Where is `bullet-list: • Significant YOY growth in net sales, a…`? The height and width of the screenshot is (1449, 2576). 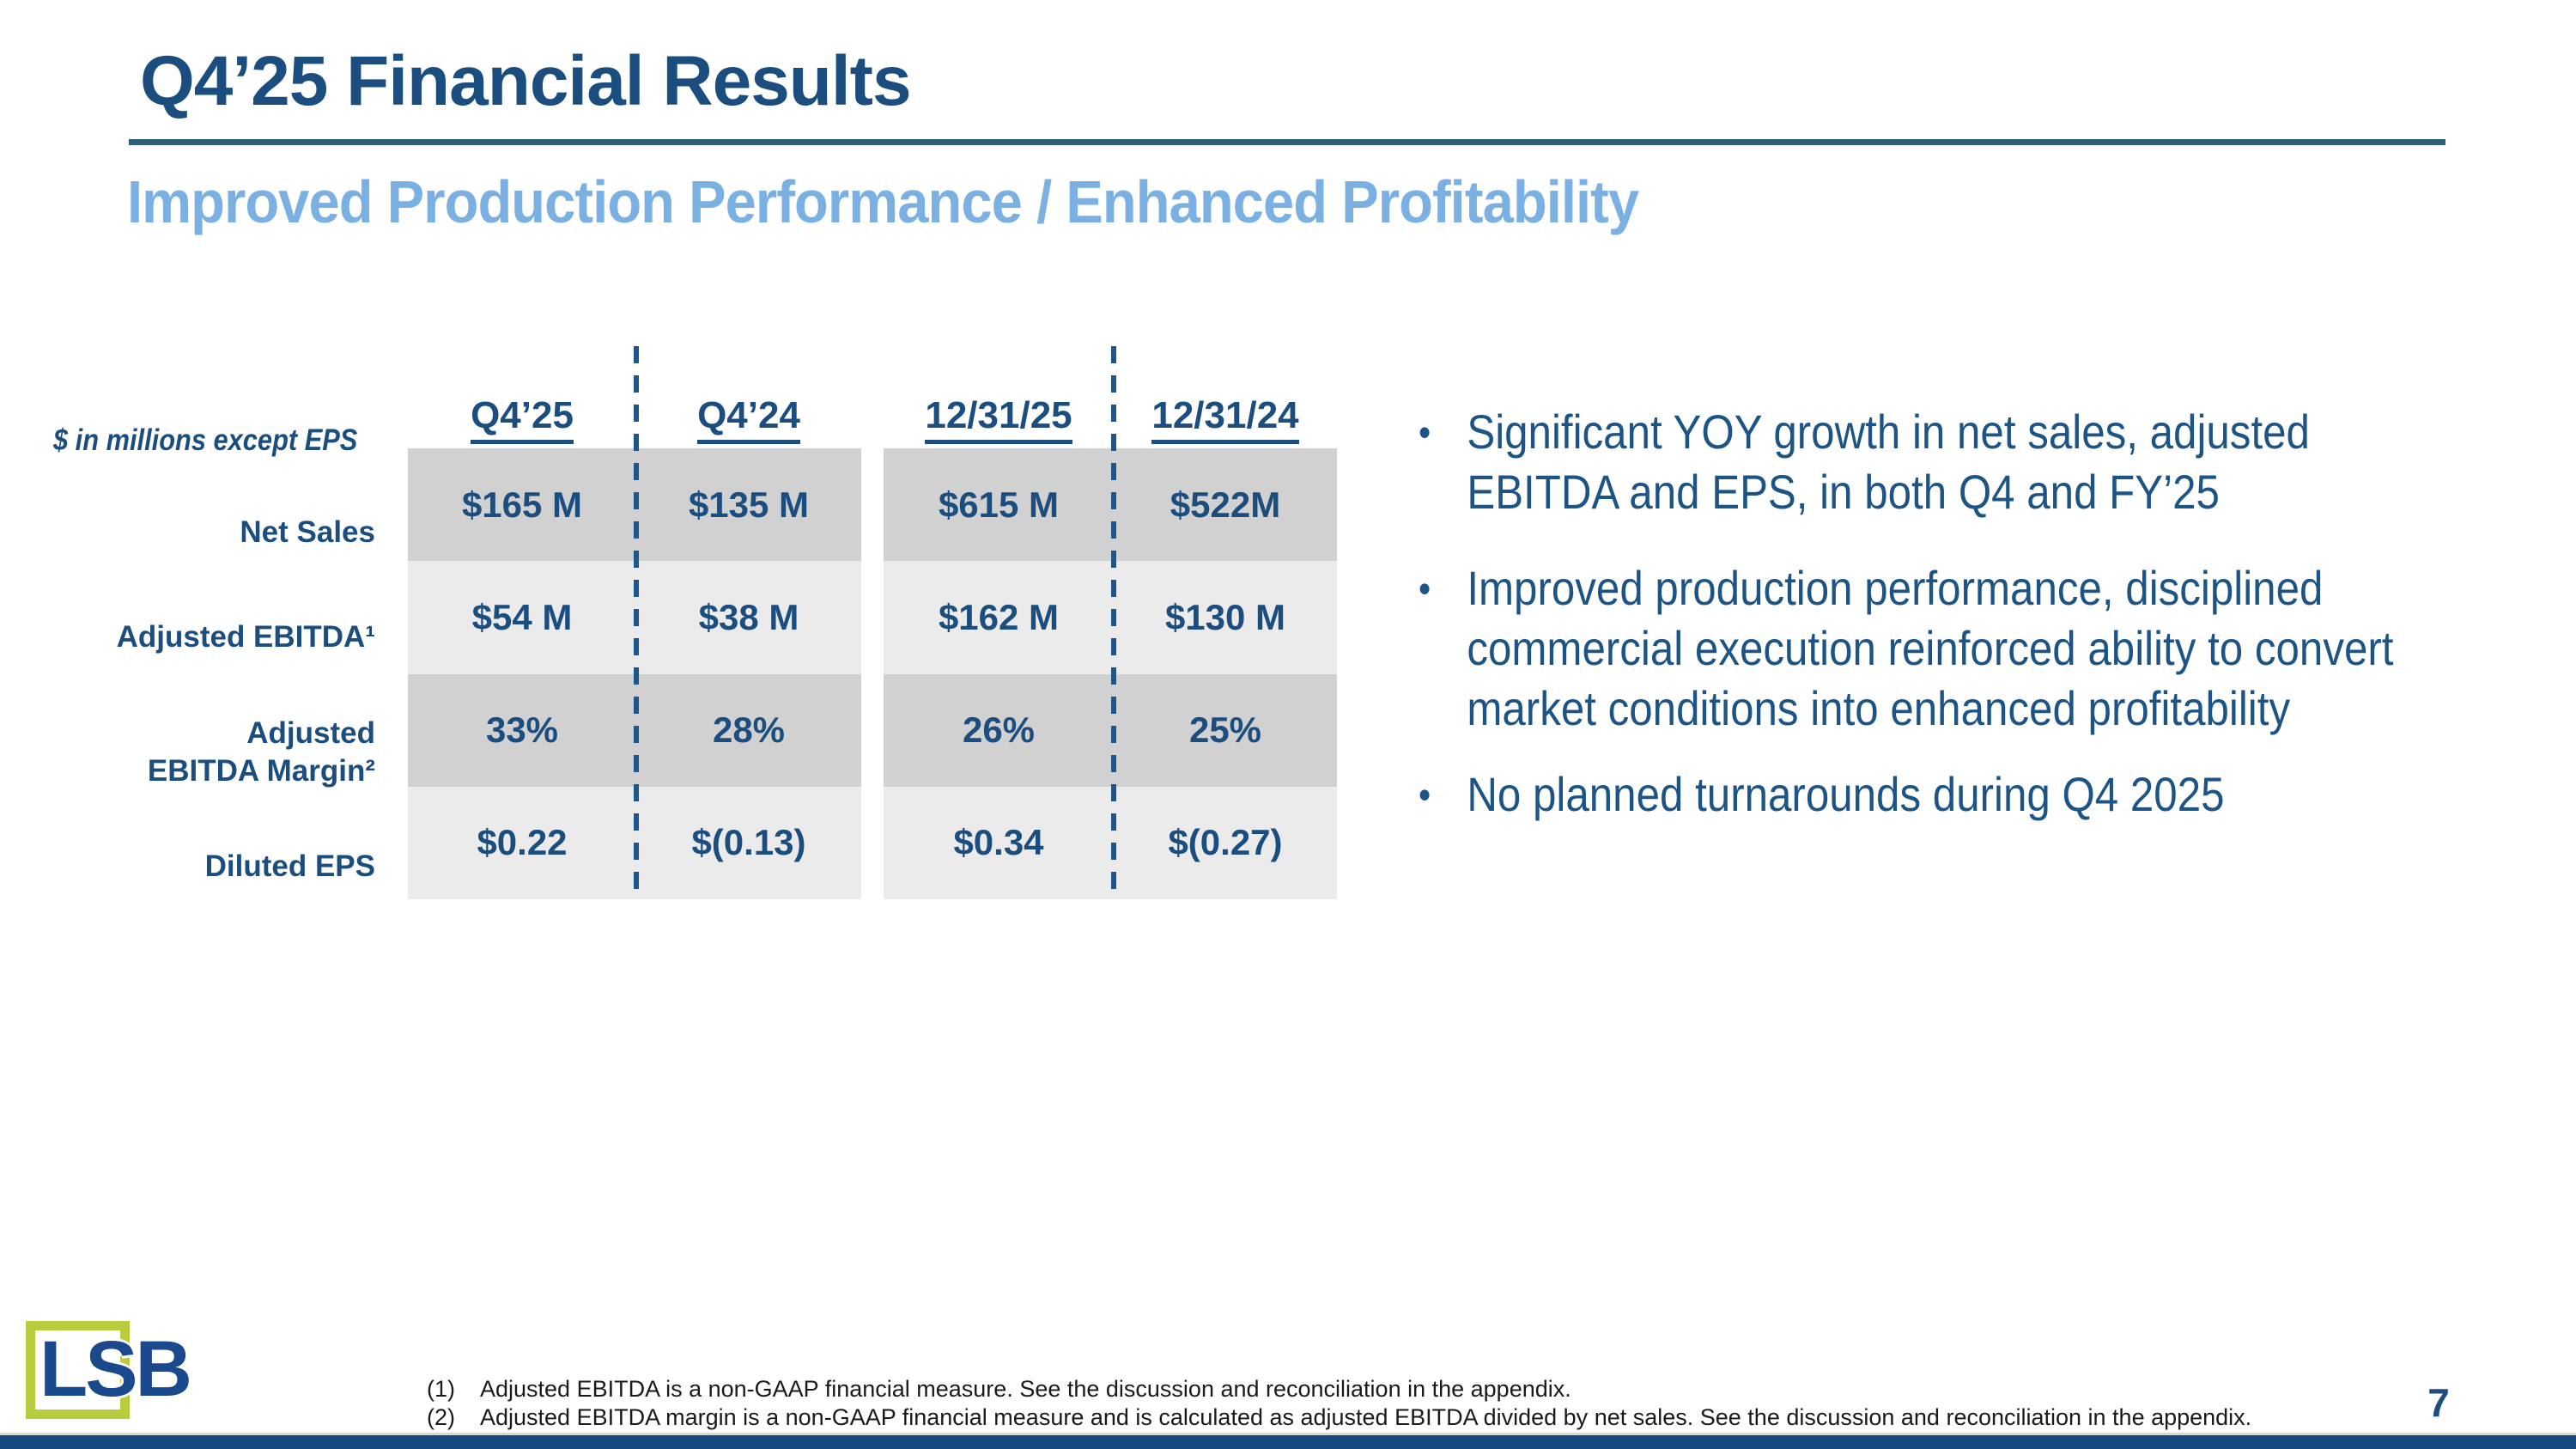 bullet-list: • Significant YOY growth in net sales, a… is located at coordinates (1970, 631).